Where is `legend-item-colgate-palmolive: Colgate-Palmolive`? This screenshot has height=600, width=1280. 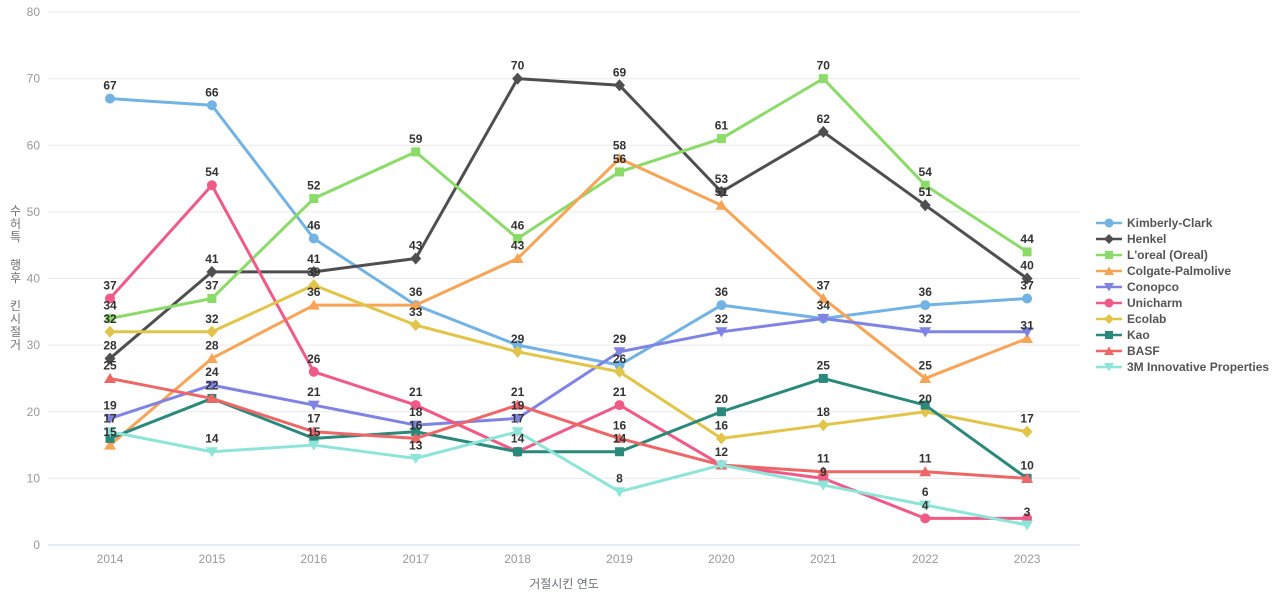
legend-item-colgate-palmolive: Colgate-Palmolive is located at coordinates (1182, 271).